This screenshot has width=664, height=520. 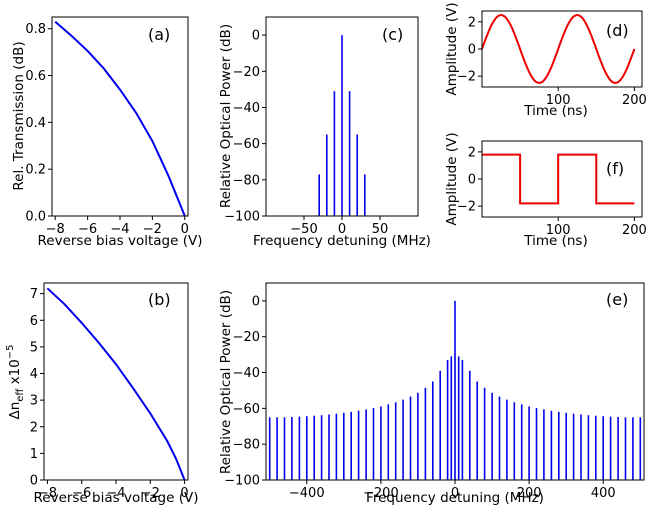 What do you see at coordinates (555, 241) in the screenshot?
I see `panel-f-xlabel: Time (ns)` at bounding box center [555, 241].